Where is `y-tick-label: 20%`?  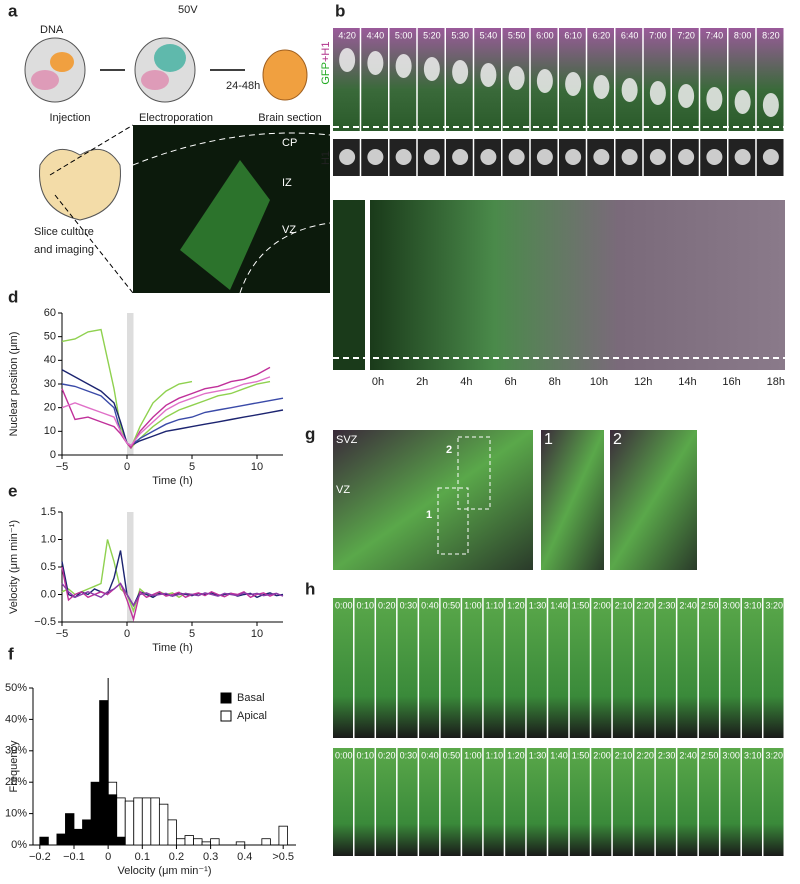
y-tick-label: 20% is located at coordinates (16, 782).